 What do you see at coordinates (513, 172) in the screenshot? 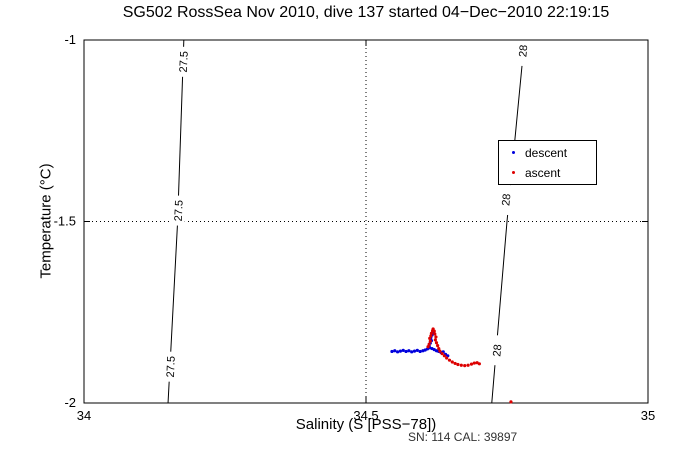
I see `ascent-marker-icon` at bounding box center [513, 172].